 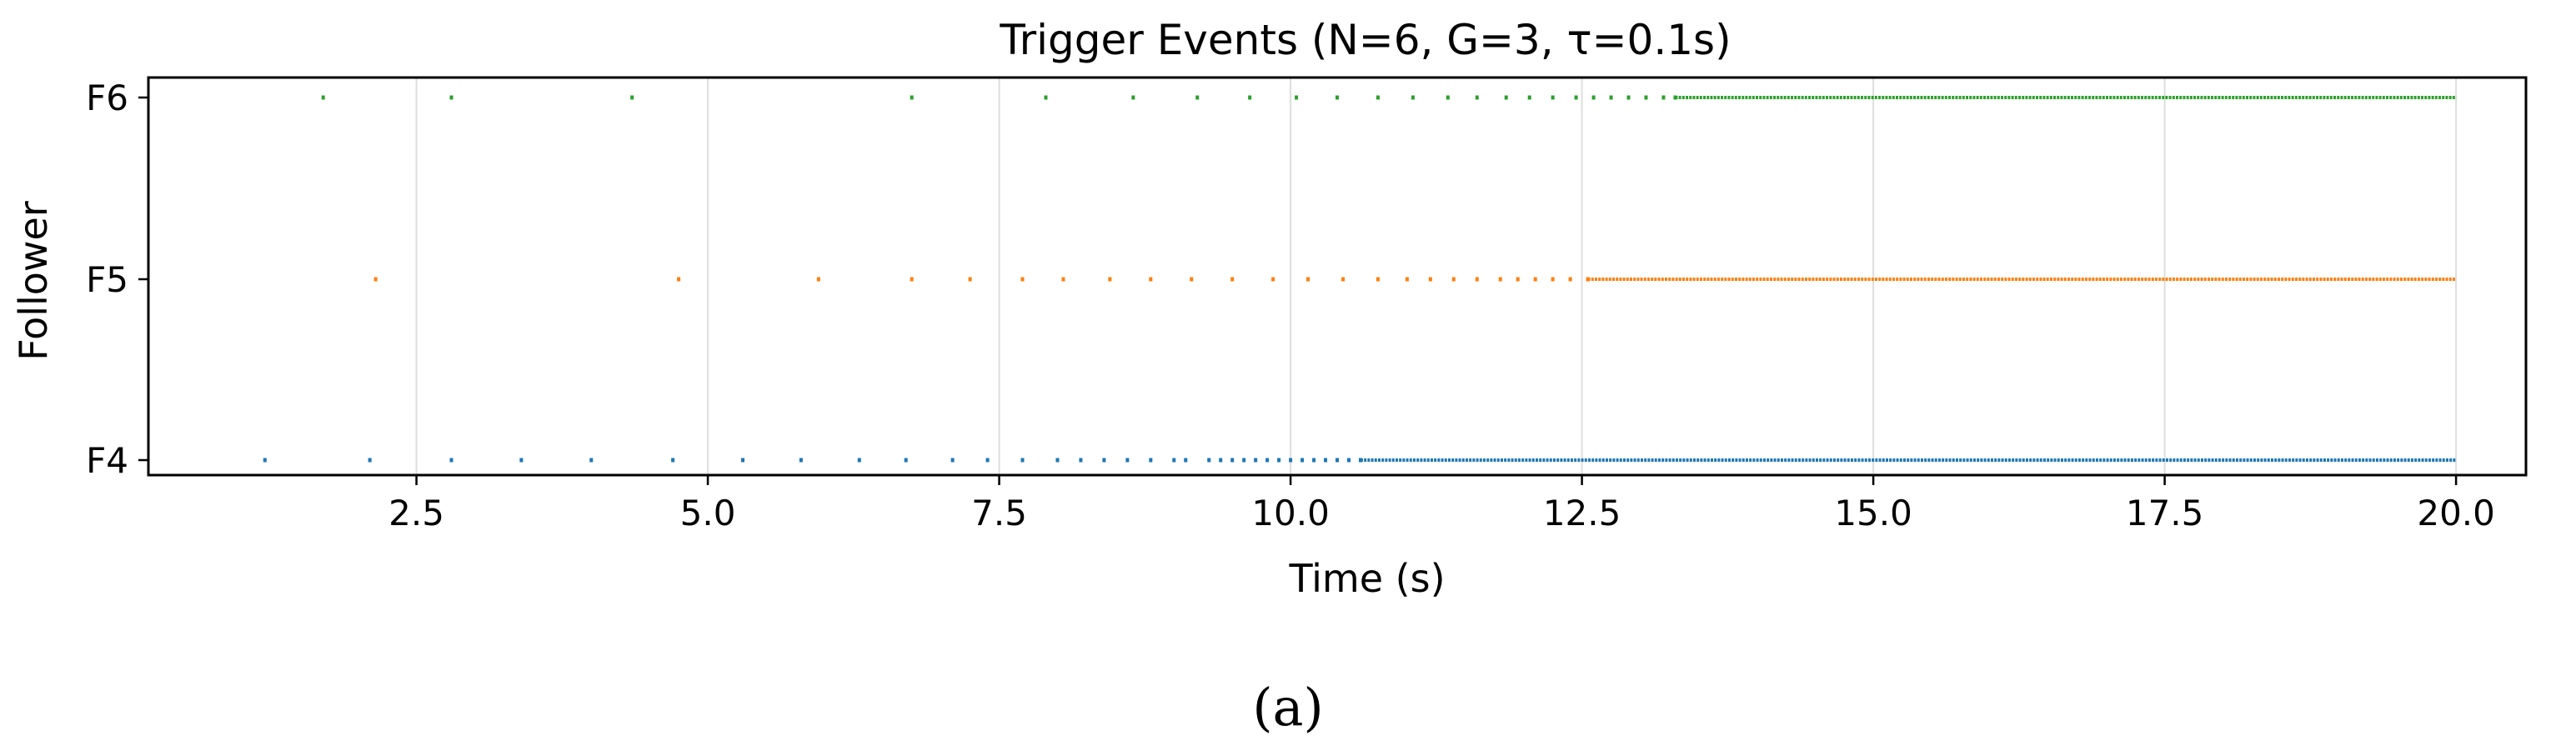 What do you see at coordinates (107, 279) in the screenshot?
I see `y-tick-label: F5` at bounding box center [107, 279].